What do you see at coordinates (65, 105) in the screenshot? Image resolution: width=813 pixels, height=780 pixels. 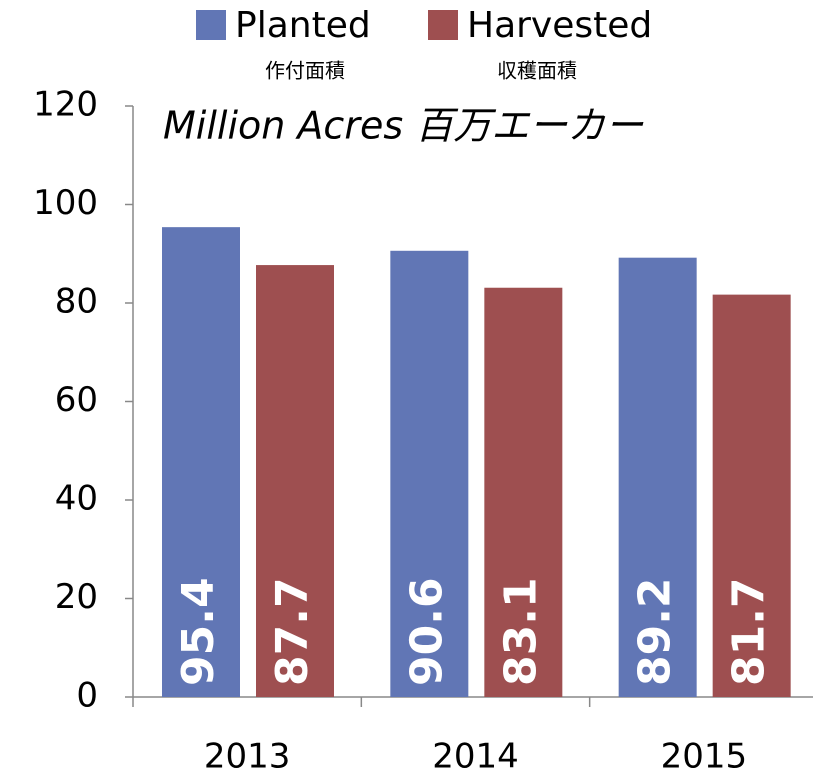 I see `y-tick-label: 120` at bounding box center [65, 105].